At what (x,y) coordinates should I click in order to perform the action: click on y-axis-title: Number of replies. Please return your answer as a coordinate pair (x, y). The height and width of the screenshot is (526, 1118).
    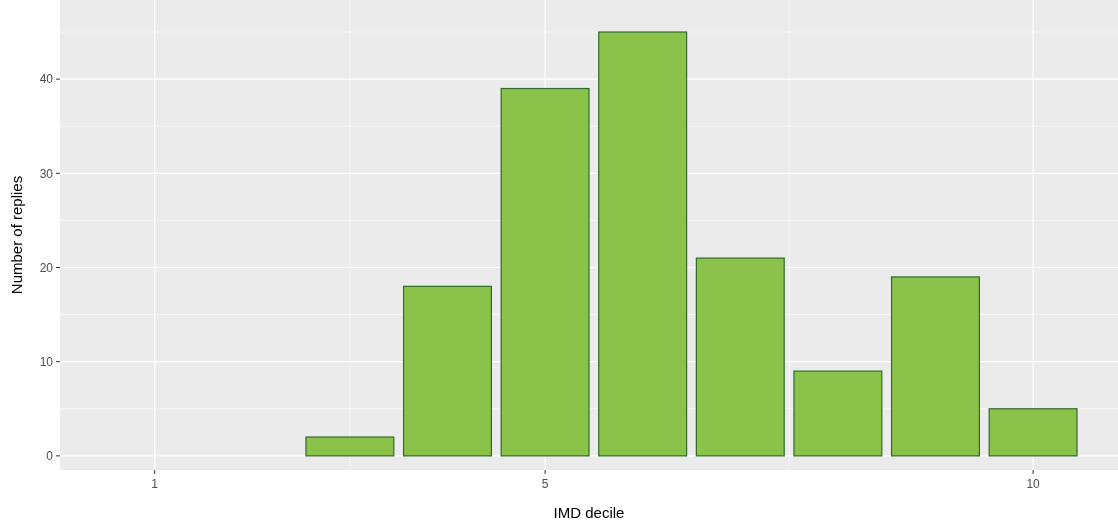
    Looking at the image, I should click on (16, 235).